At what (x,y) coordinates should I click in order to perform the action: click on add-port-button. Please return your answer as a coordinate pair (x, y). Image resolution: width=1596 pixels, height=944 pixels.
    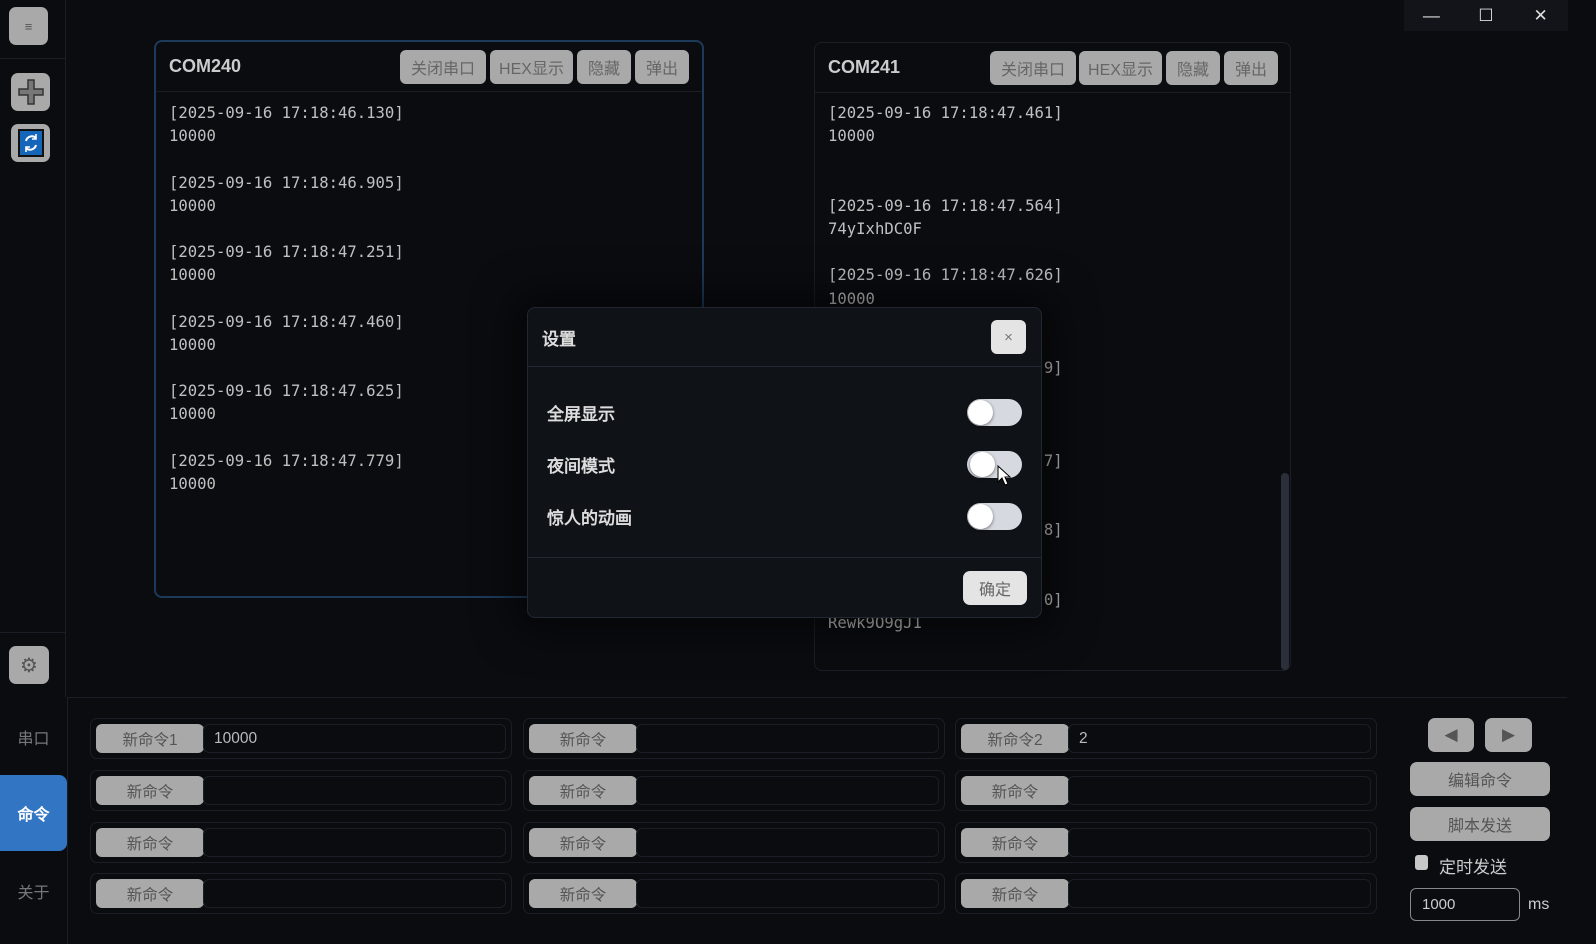
    Looking at the image, I should click on (30, 92).